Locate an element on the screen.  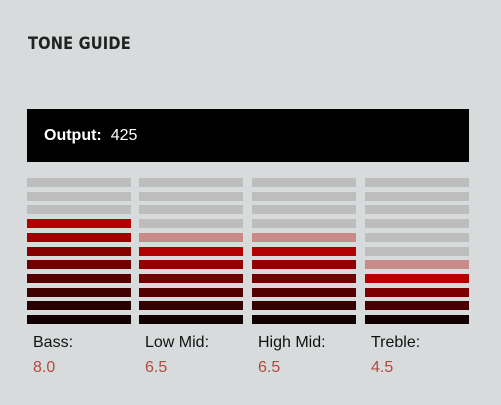
low-mid-value: 6.5 is located at coordinates (156, 367).